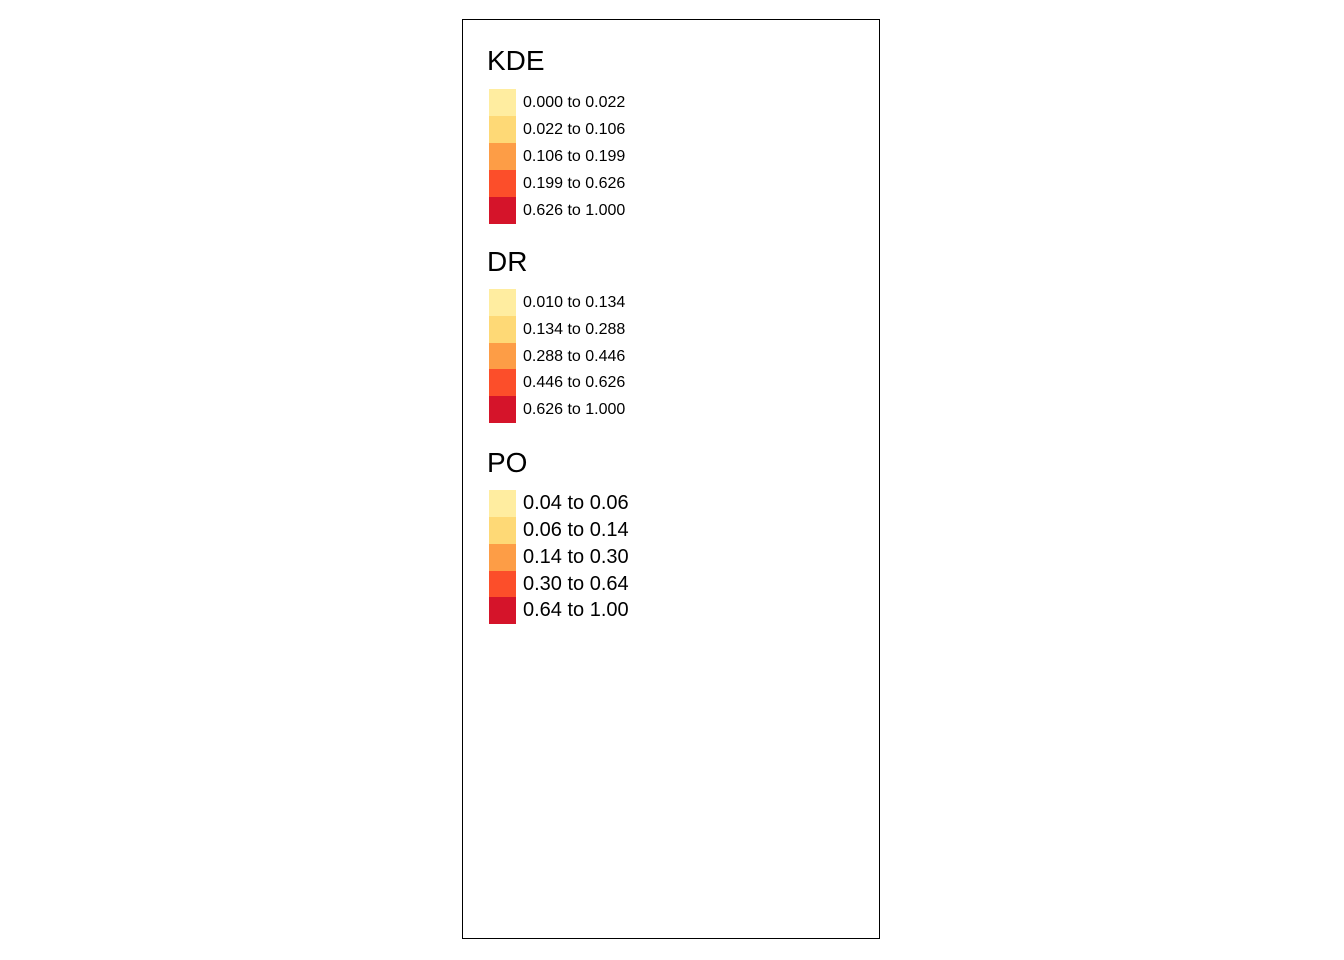 The width and height of the screenshot is (1344, 960). I want to click on legend-row: 0.30 to 0.64, so click(559, 584).